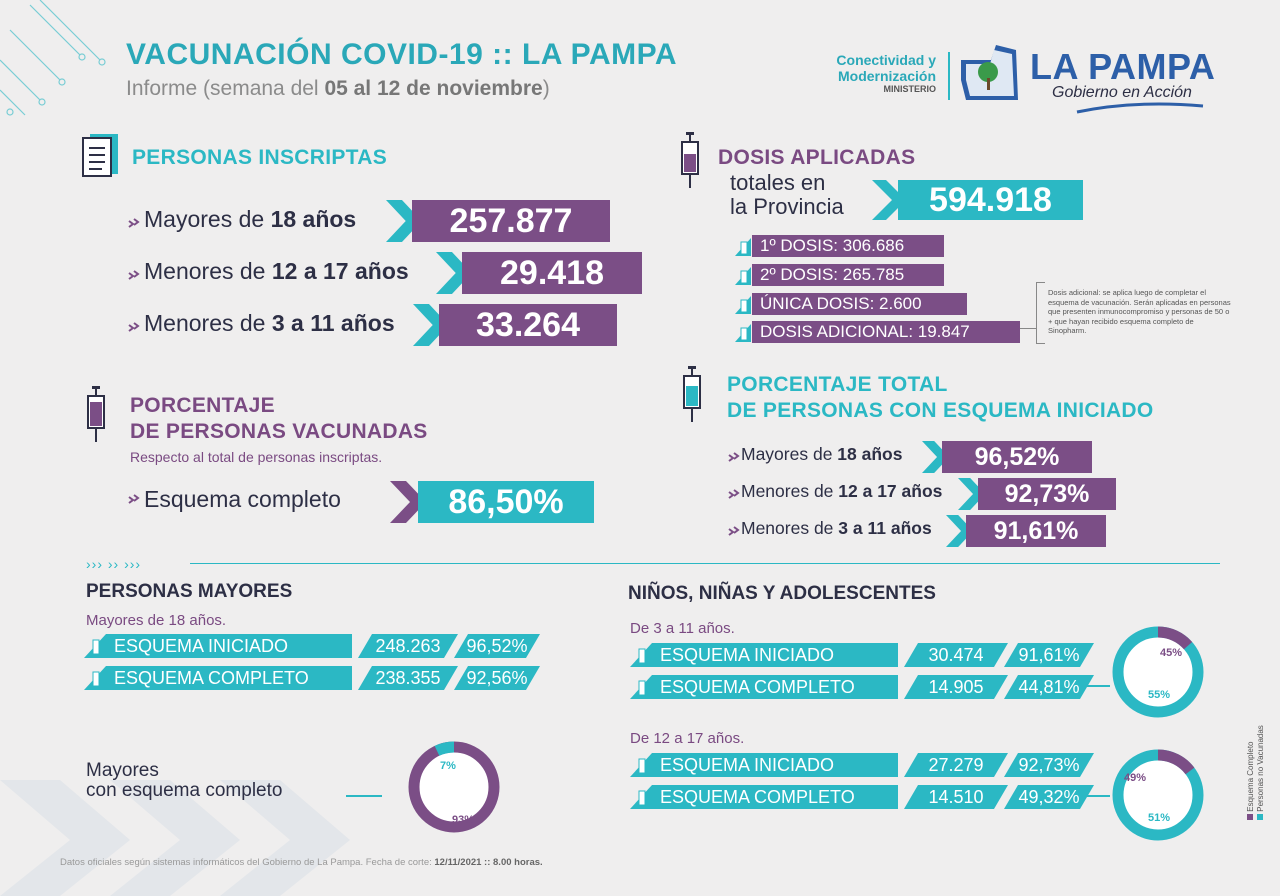  What do you see at coordinates (114, 564) in the screenshot?
I see `section-arrows: ››› ›› ›››` at bounding box center [114, 564].